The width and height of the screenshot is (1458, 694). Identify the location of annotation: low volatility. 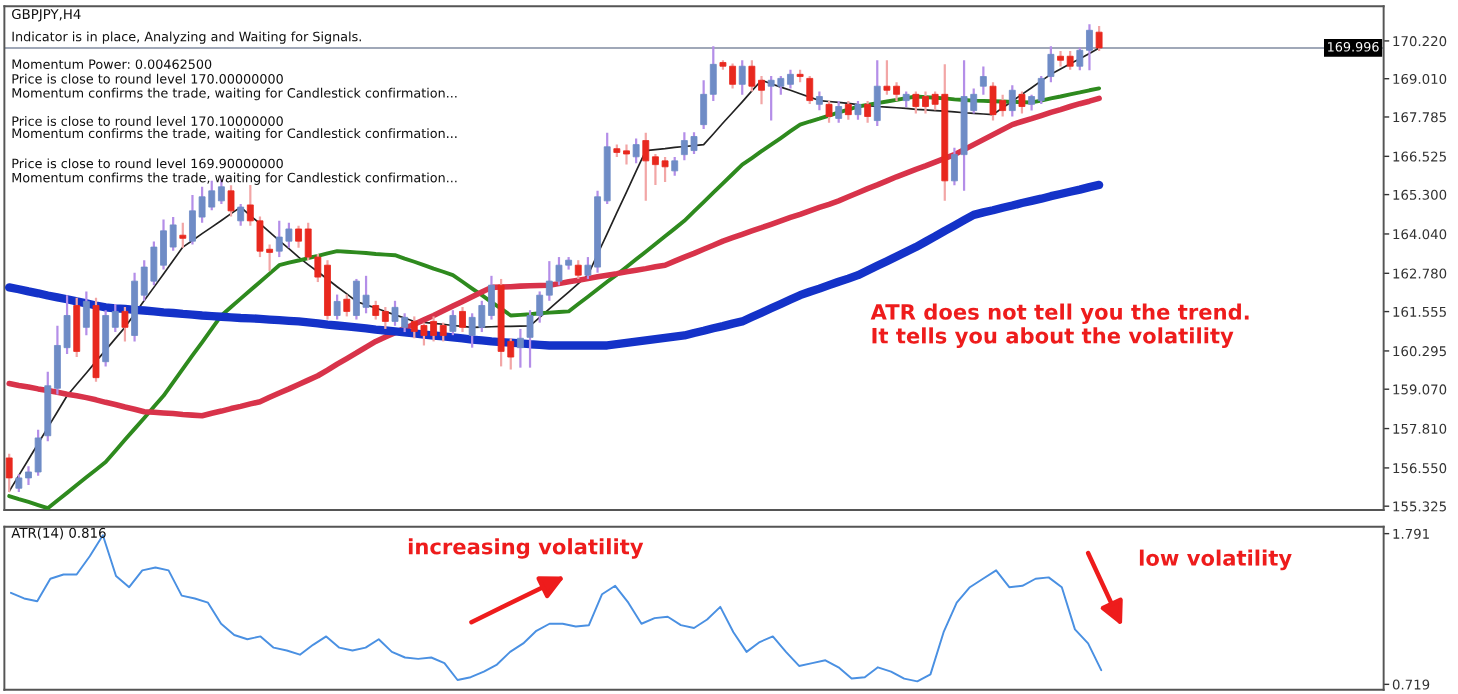
(1215, 560).